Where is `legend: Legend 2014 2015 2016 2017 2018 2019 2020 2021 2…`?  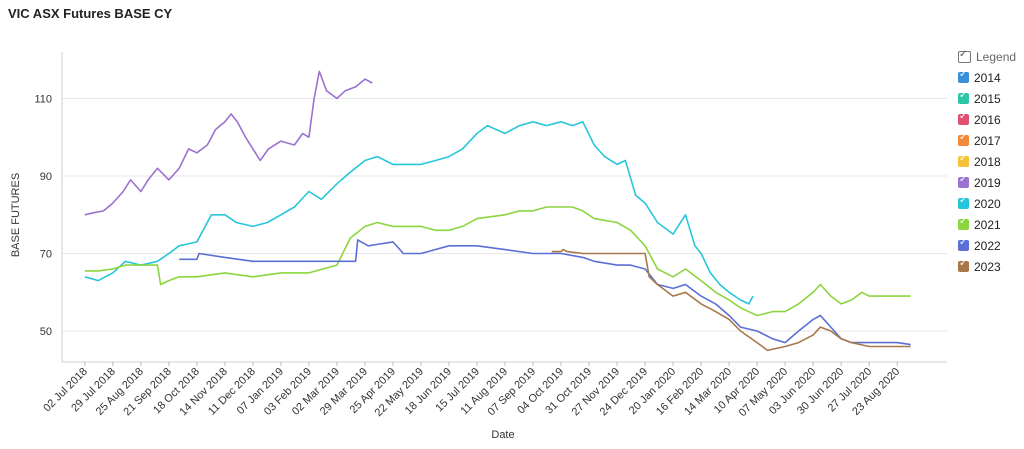
legend: Legend 2014 2015 2016 2017 2018 2019 2020 2021 2… is located at coordinates (989, 161).